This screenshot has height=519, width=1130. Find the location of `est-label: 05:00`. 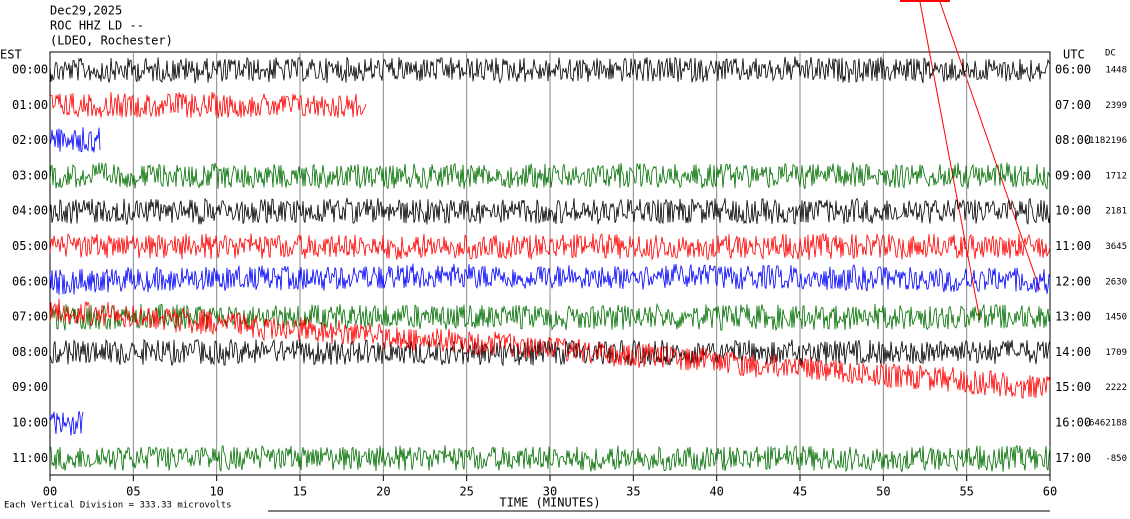

est-label: 05:00 is located at coordinates (30, 246).